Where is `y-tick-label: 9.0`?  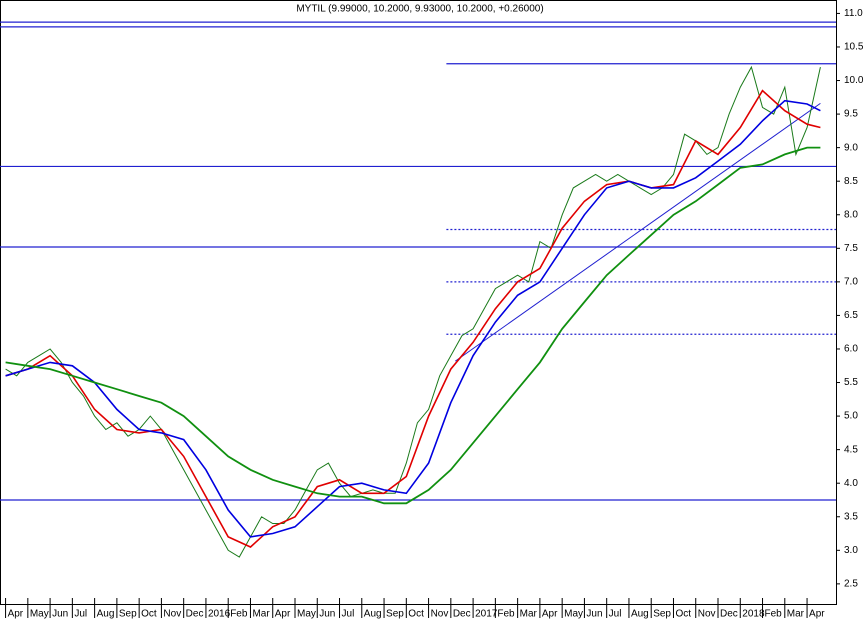
y-tick-label: 9.0 is located at coordinates (851, 147).